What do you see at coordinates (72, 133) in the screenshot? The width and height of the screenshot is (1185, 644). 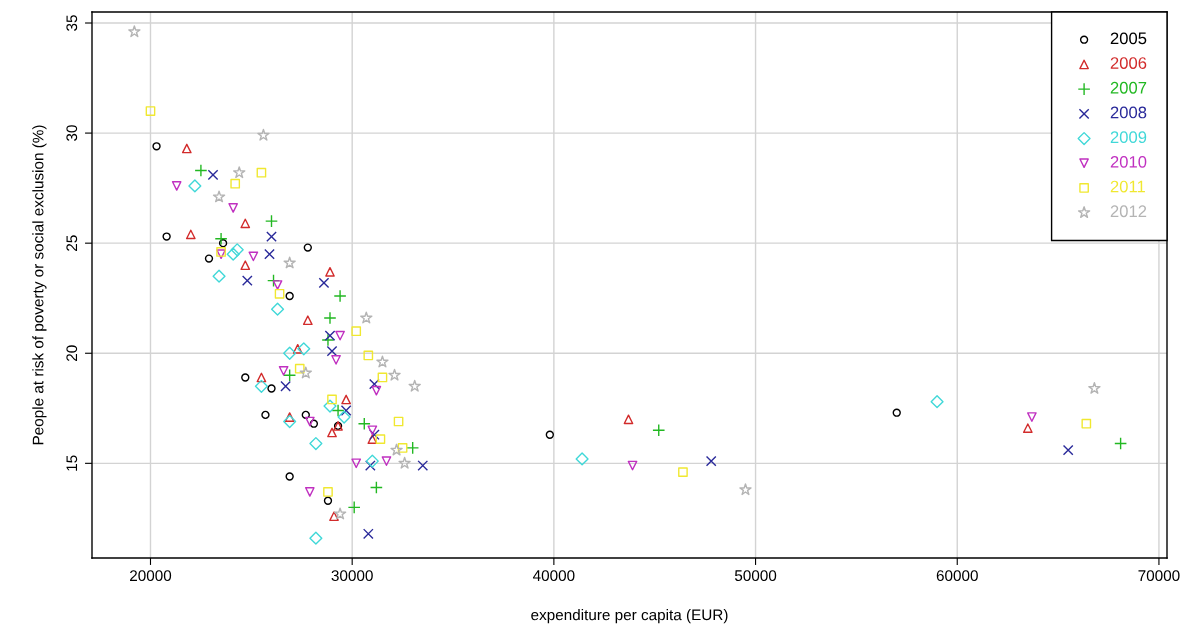 I see `y-tick-label: 30` at bounding box center [72, 133].